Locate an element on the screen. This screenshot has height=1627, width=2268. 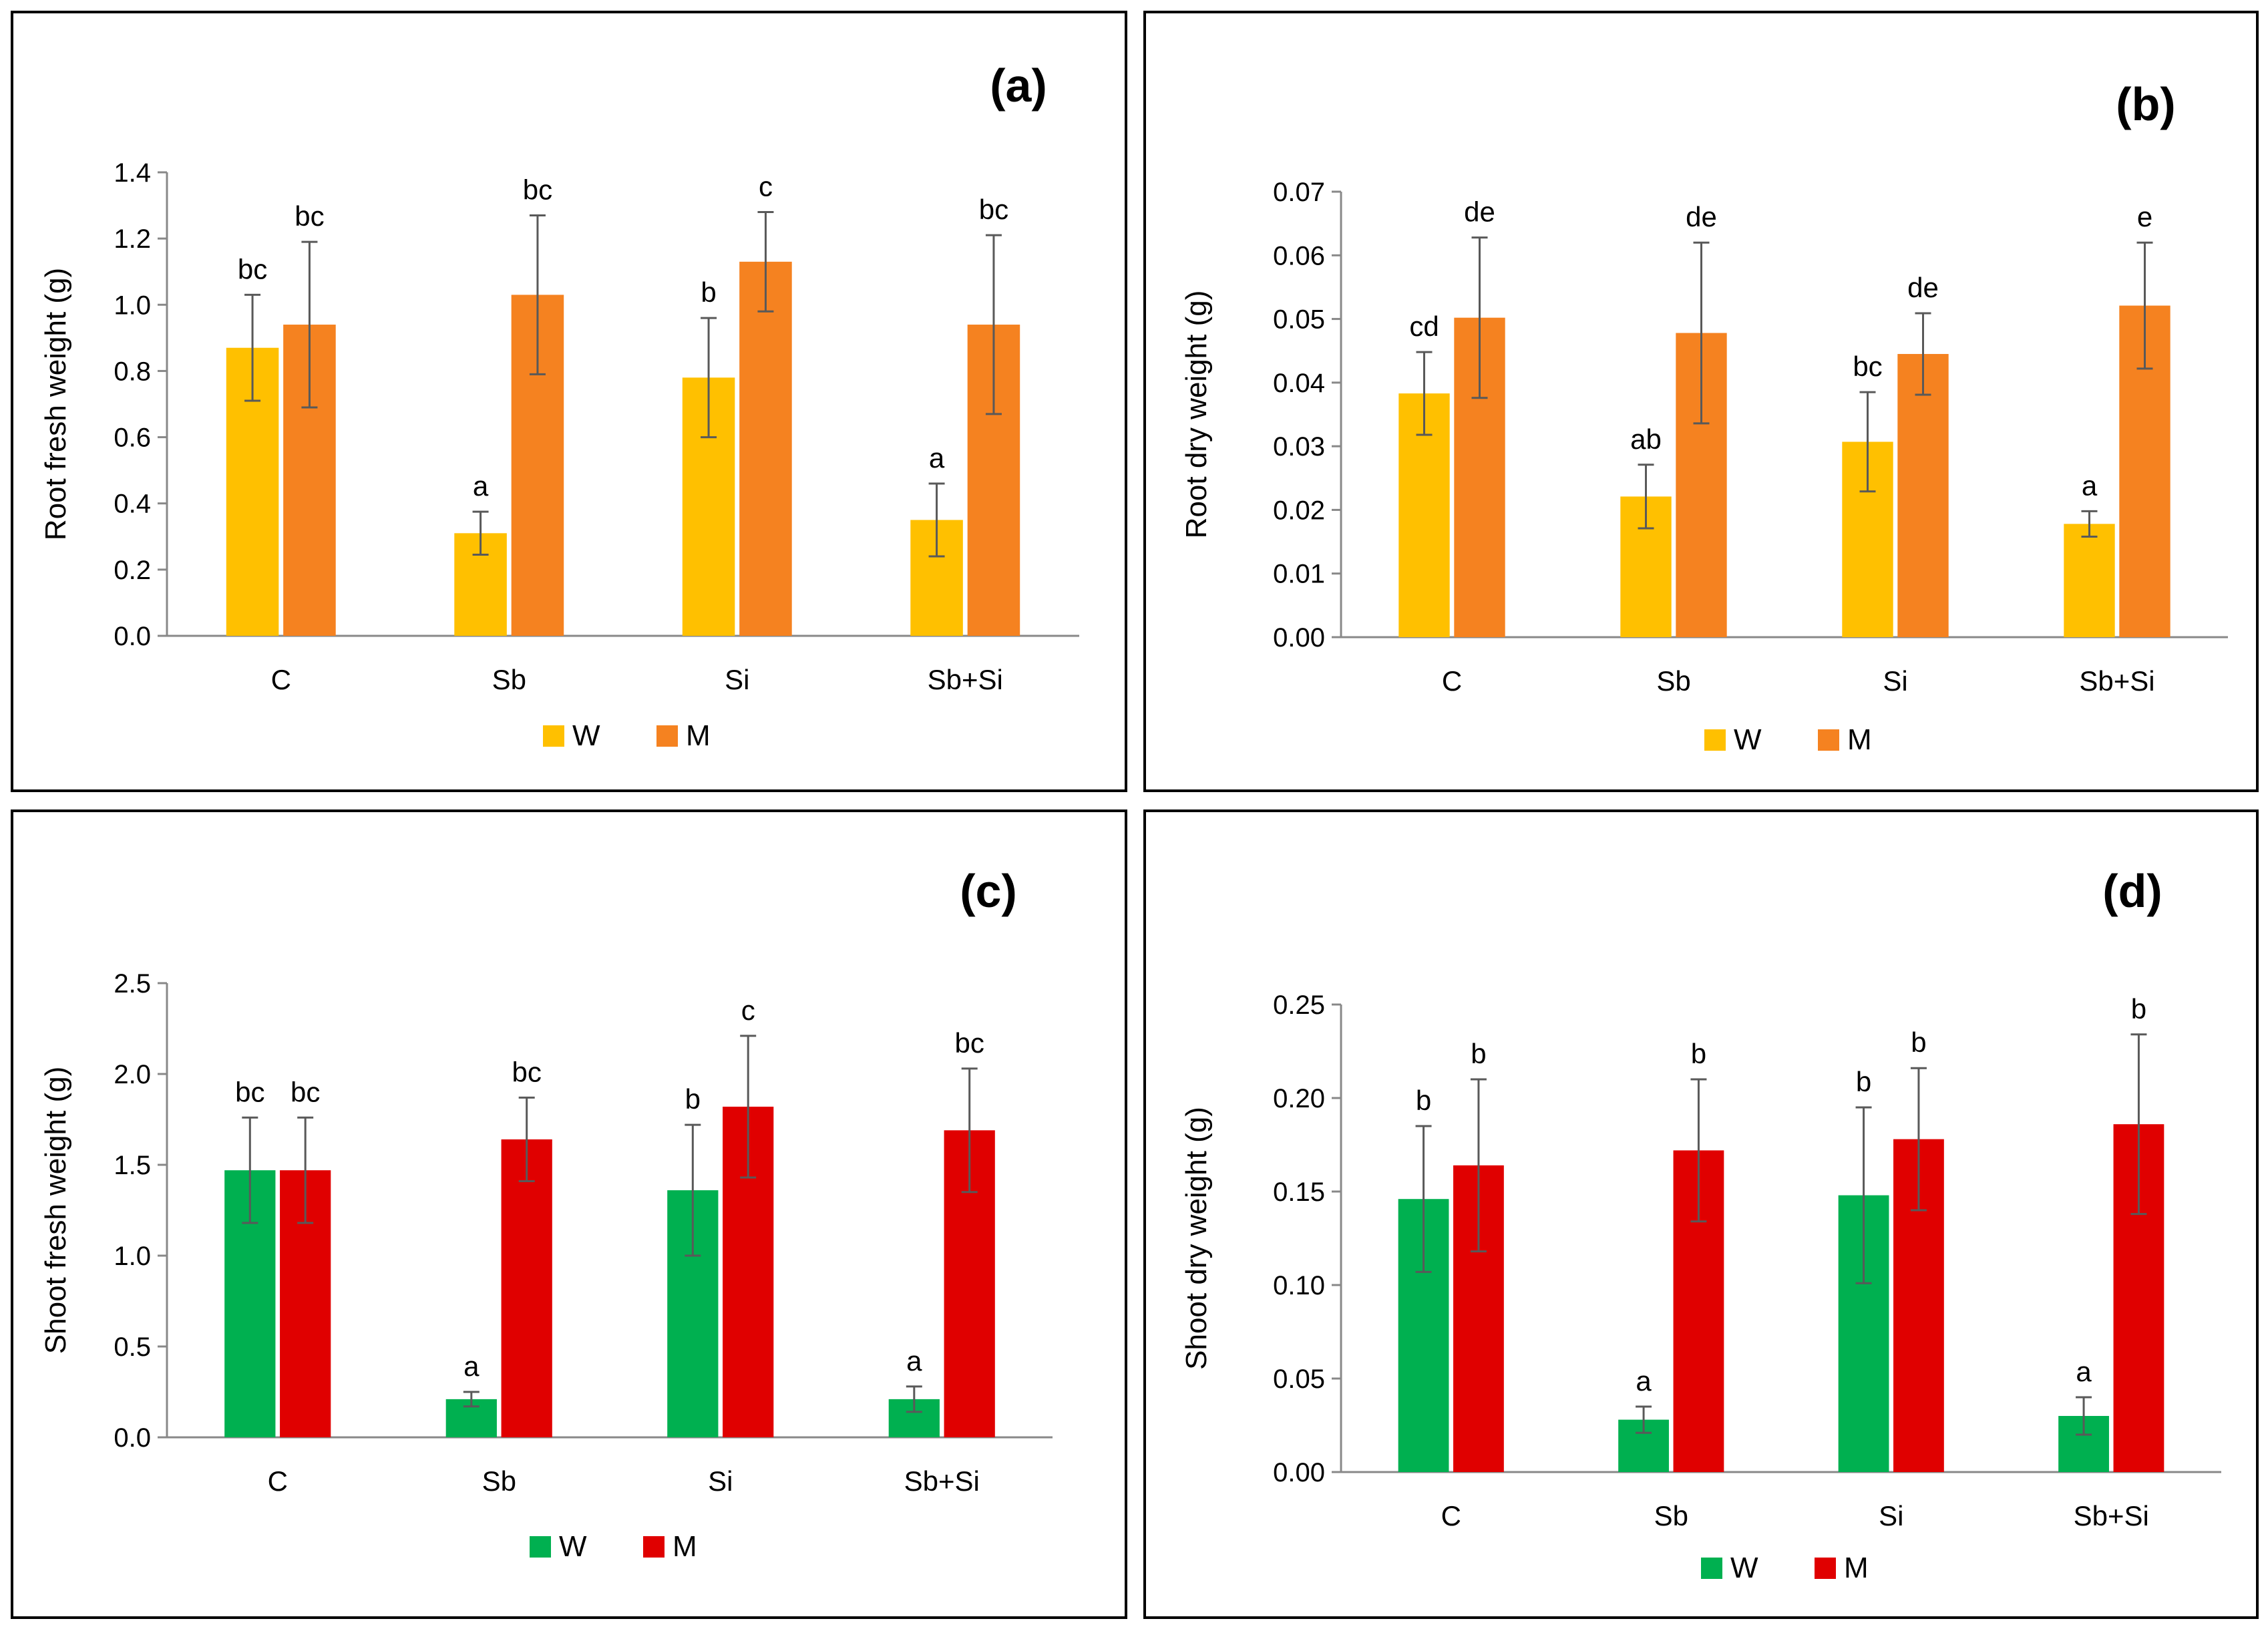
y-tick-label: 0.4 is located at coordinates (132, 504).